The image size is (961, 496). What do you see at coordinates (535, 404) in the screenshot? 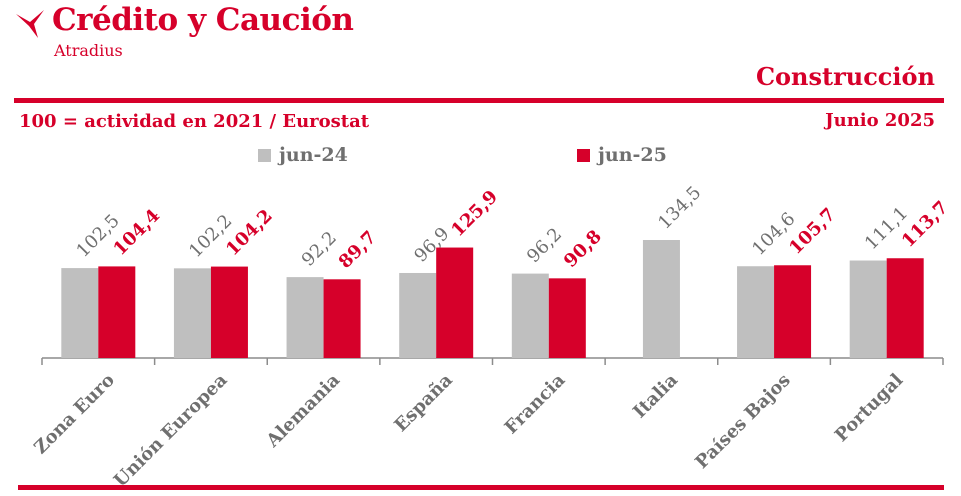
I see `category-label: Francia` at bounding box center [535, 404].